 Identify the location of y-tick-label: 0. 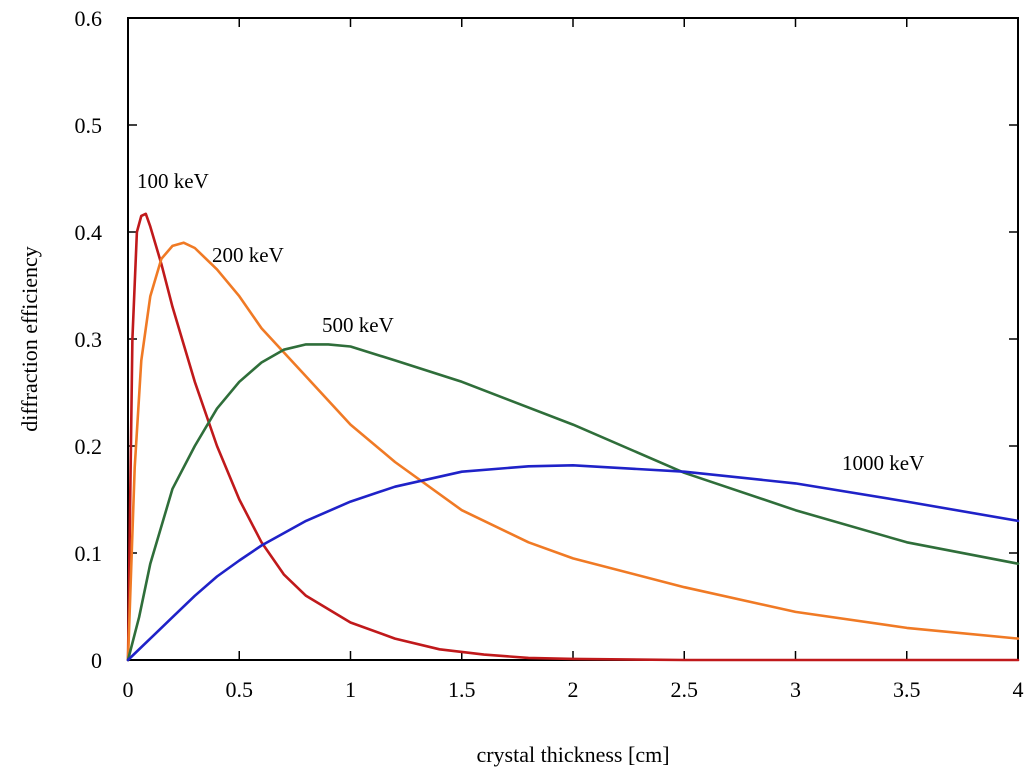
(96, 660).